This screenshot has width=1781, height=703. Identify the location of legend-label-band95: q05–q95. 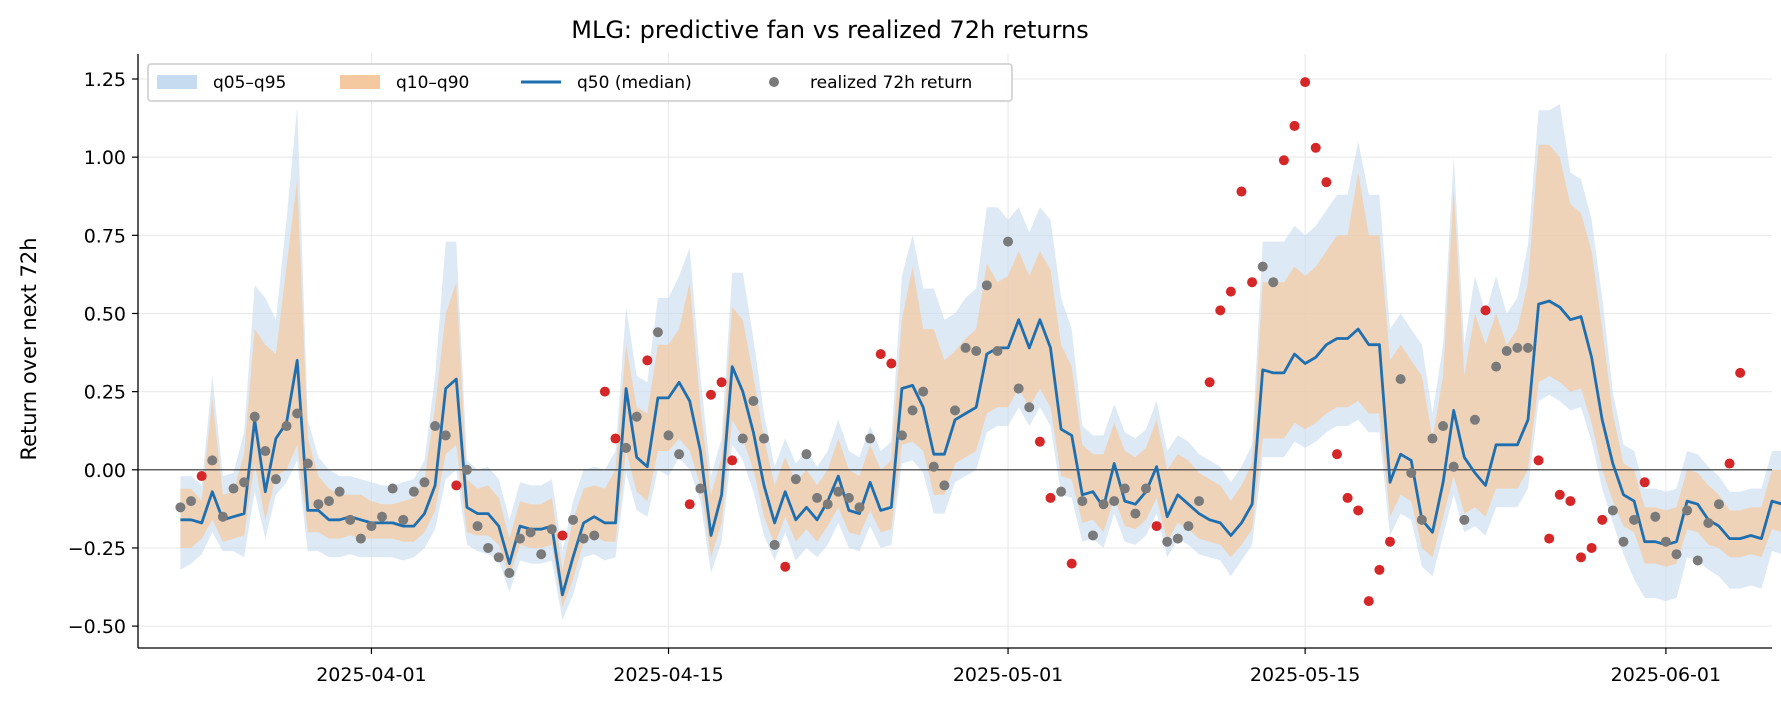
(249, 83).